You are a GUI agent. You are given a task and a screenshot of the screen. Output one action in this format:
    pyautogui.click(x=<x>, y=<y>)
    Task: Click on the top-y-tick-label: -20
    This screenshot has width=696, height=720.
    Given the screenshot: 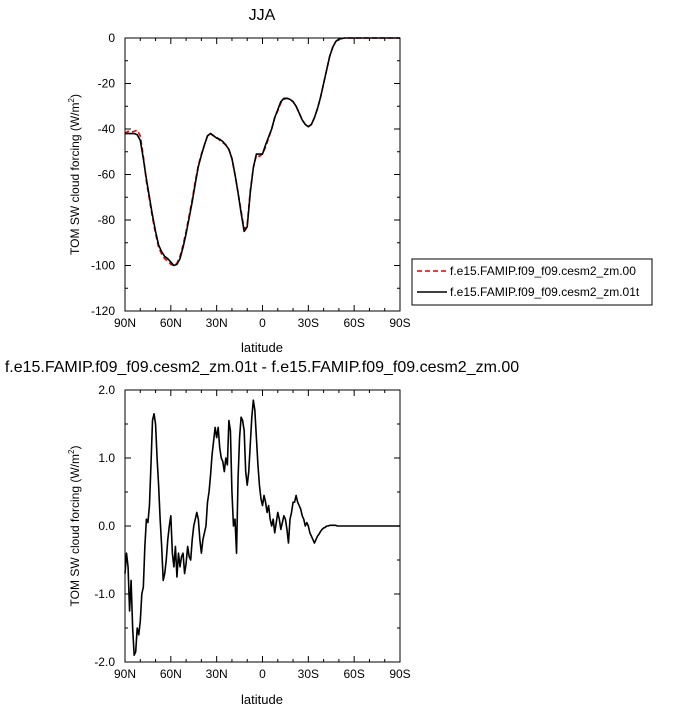 What is the action you would take?
    pyautogui.click(x=107, y=84)
    